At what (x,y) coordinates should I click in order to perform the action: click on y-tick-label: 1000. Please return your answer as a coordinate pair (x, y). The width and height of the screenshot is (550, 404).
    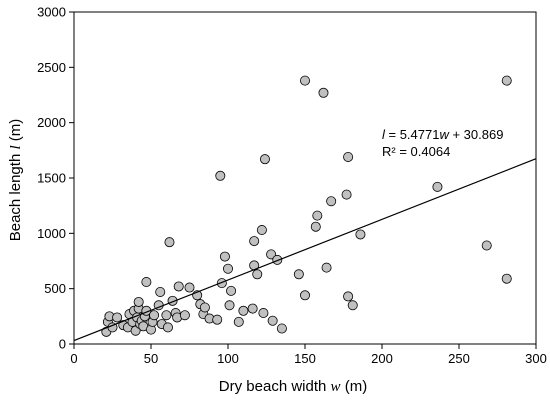
    Looking at the image, I should click on (51, 233).